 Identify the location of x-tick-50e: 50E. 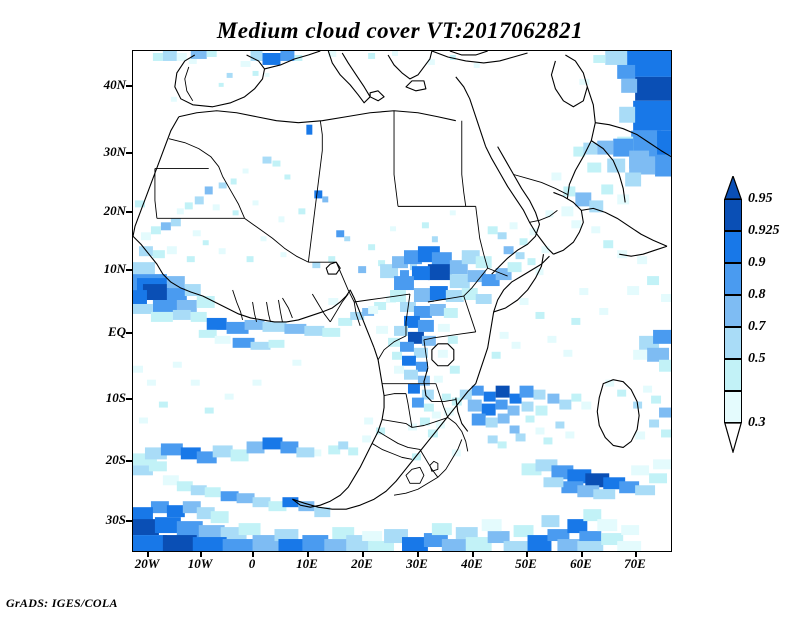
(526, 563).